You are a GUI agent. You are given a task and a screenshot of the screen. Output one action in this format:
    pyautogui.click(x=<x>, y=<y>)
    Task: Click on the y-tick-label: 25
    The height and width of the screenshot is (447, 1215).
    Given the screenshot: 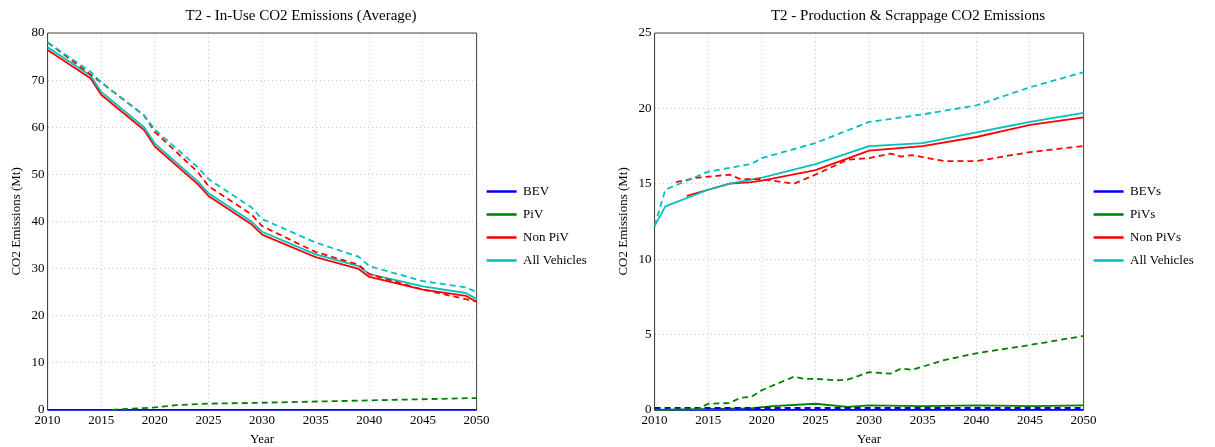 What is the action you would take?
    pyautogui.click(x=645, y=32)
    